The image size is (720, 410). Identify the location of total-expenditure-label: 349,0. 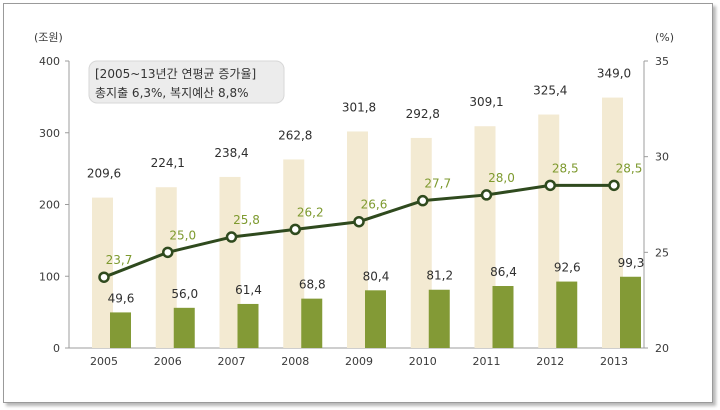
(614, 74).